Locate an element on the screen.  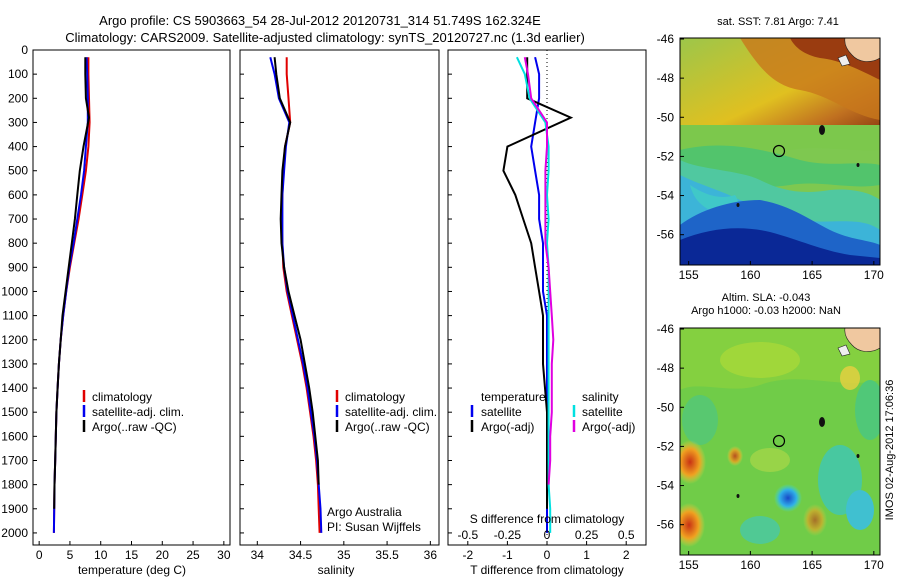
sla-lat-tick-label: -46 is located at coordinates (666, 329).